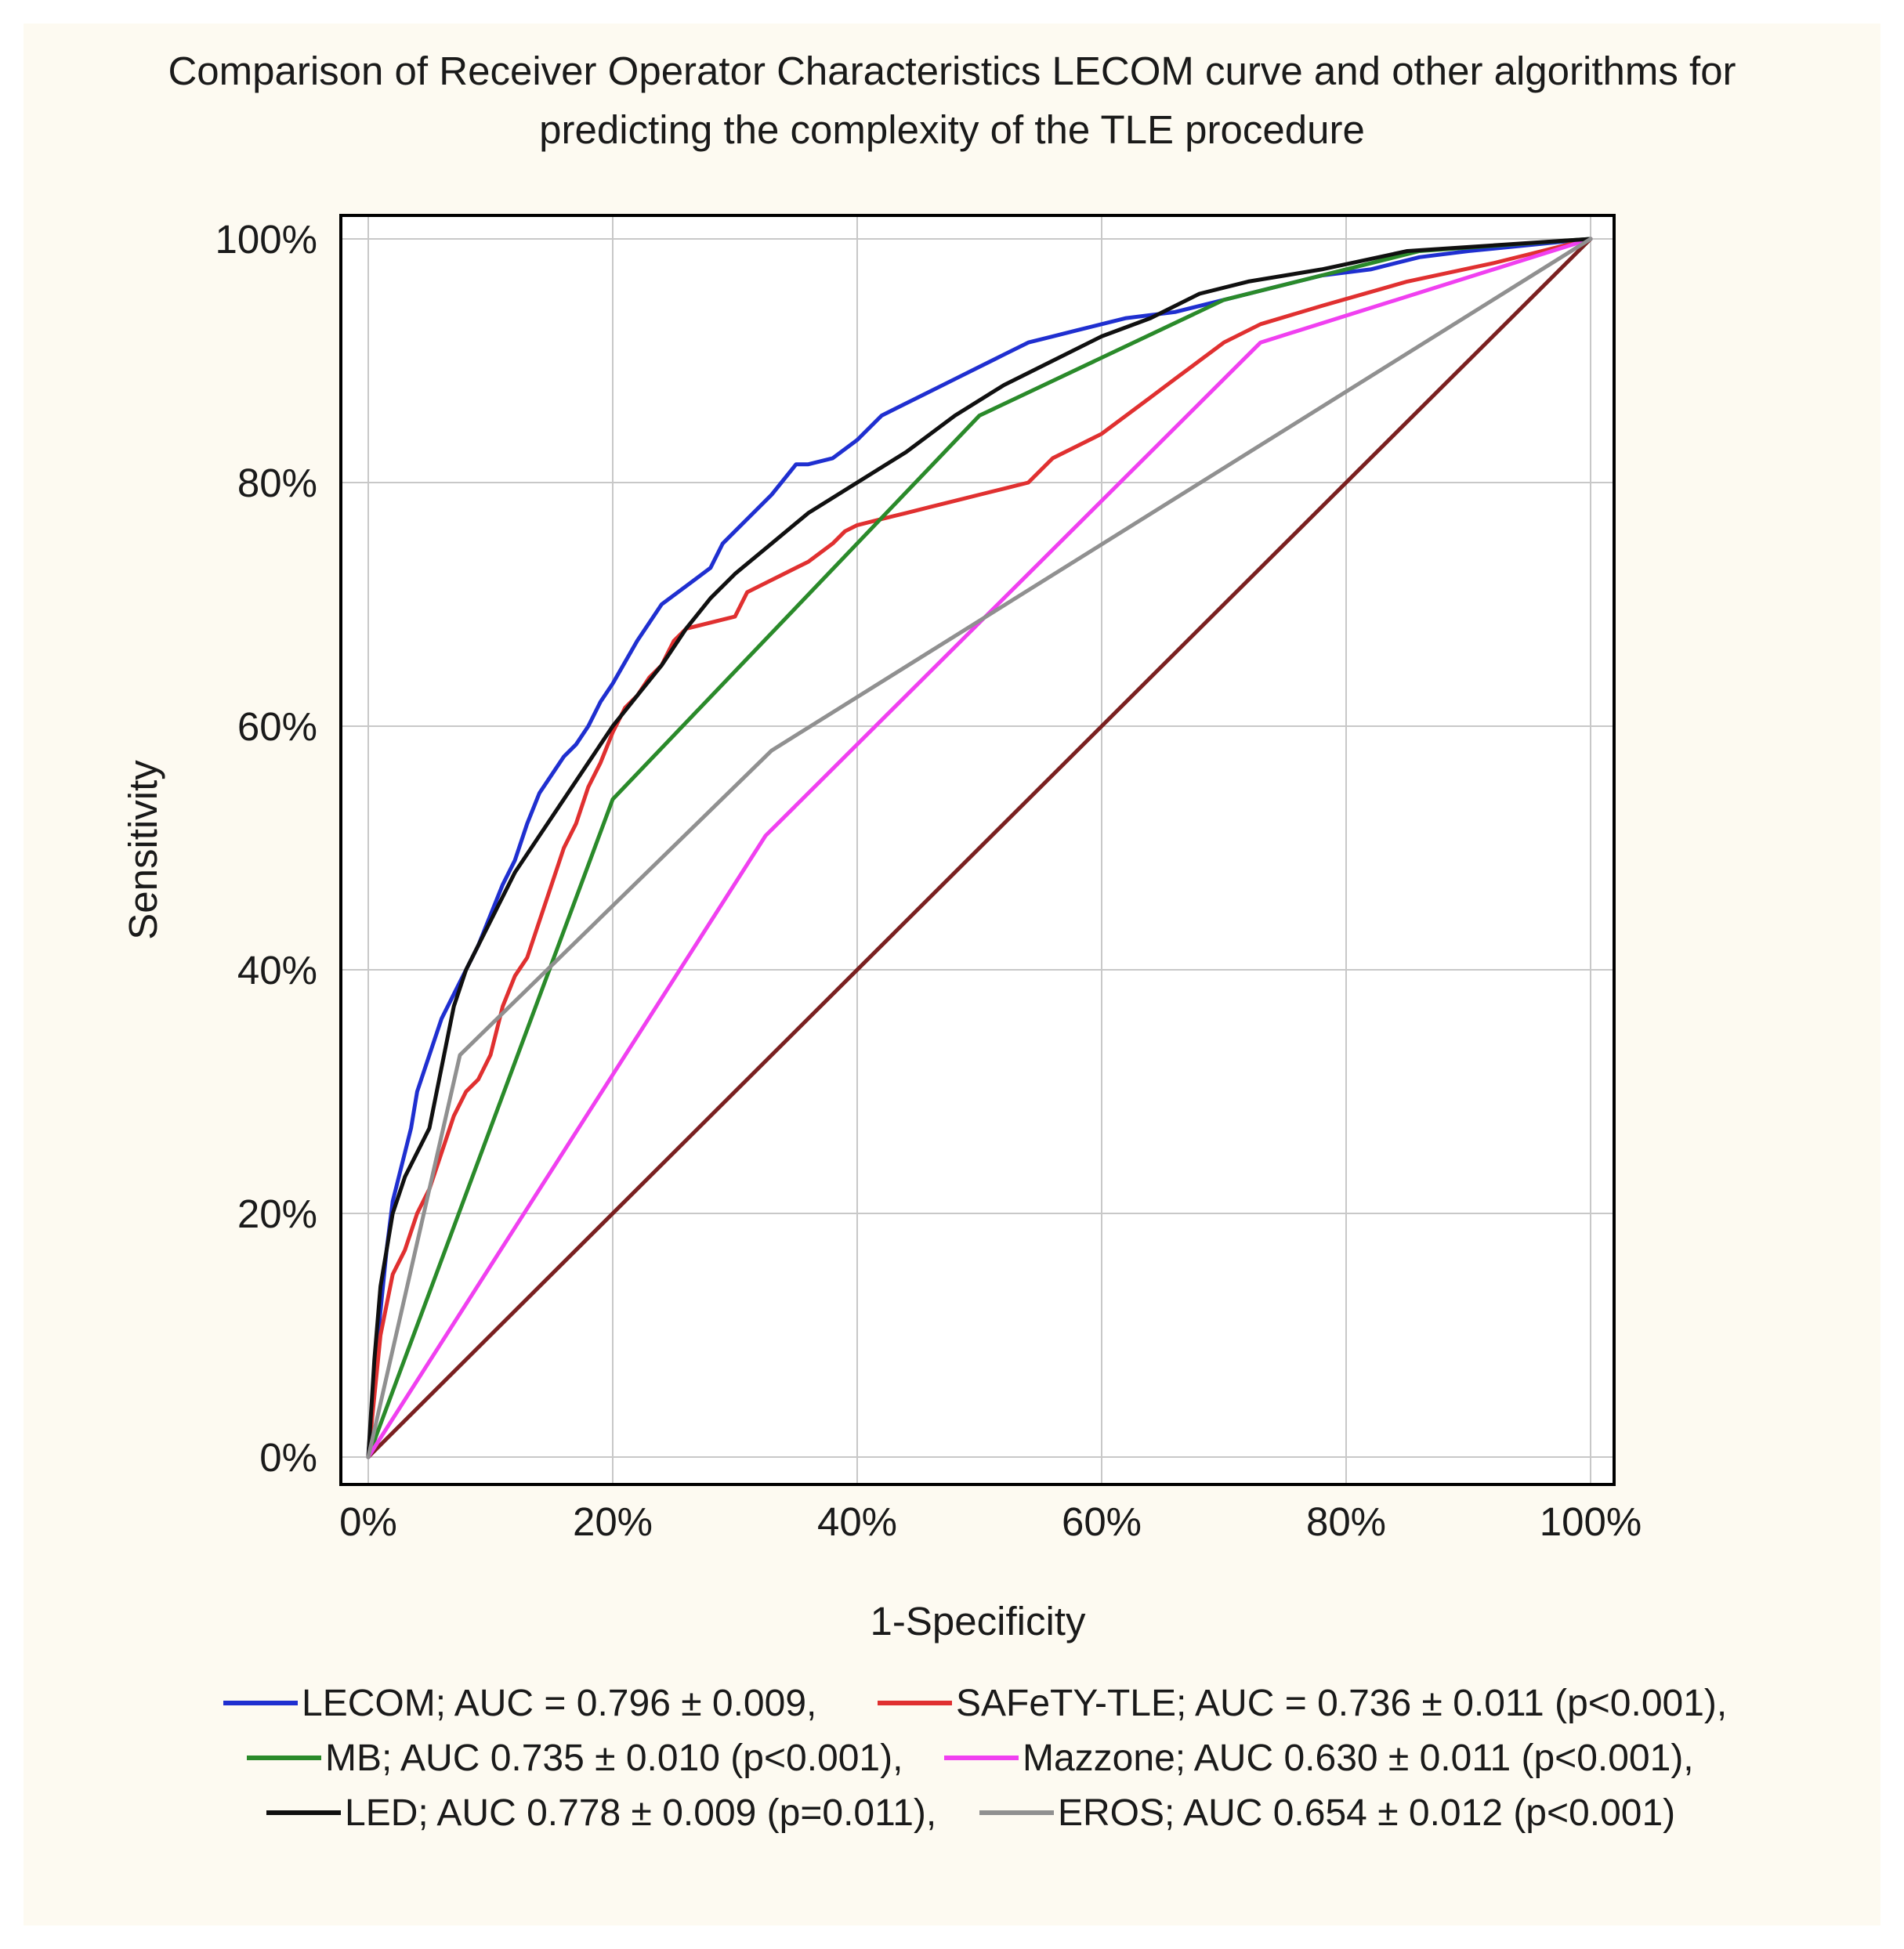  I want to click on x-tick-label: 80%, so click(1346, 1521).